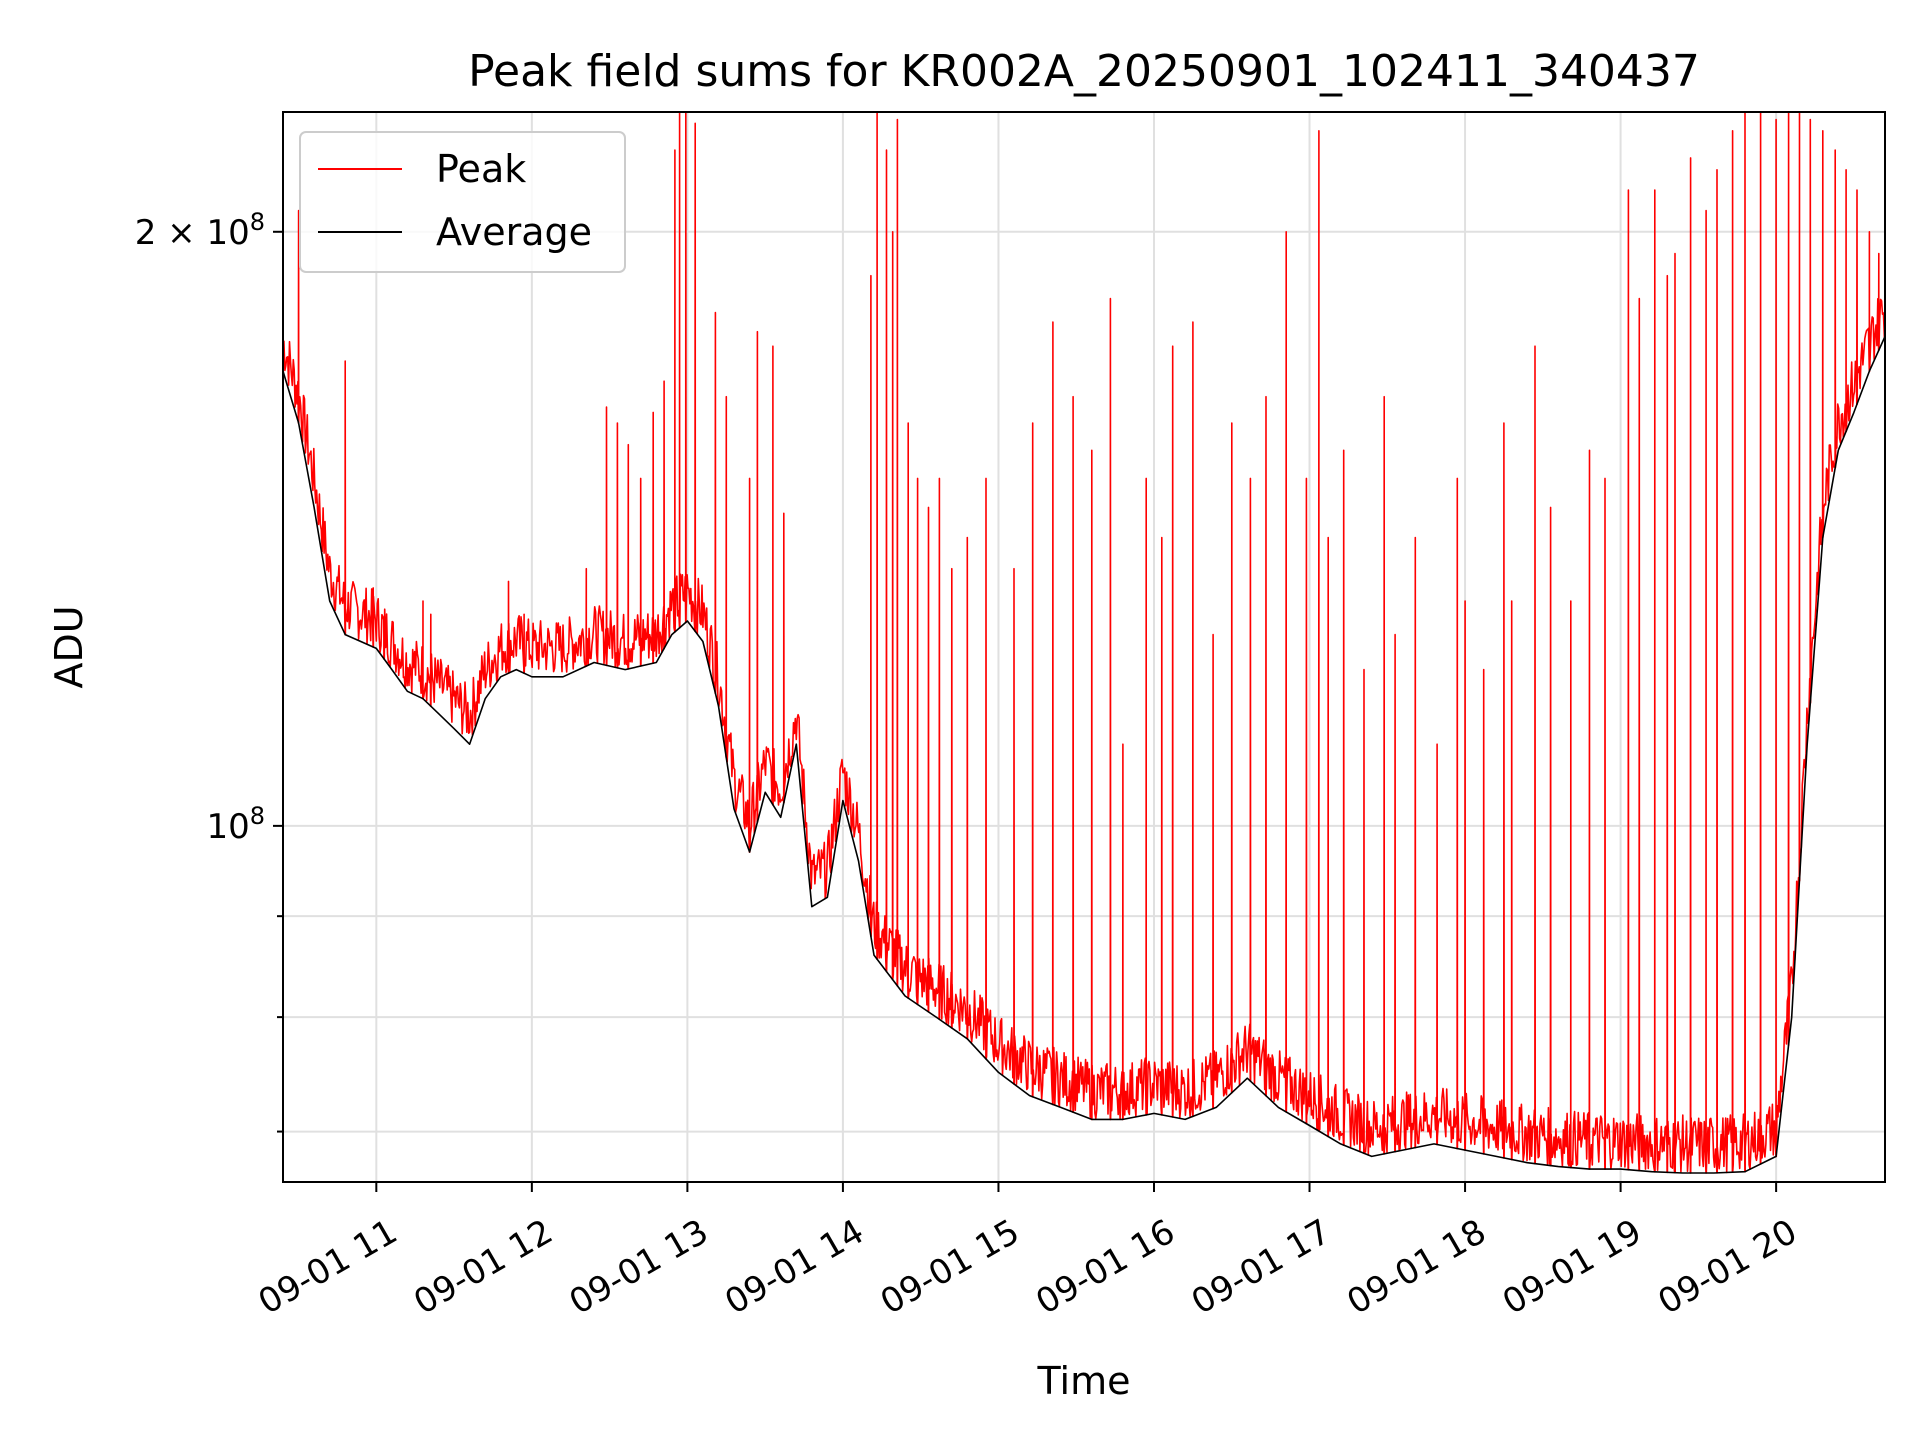  I want to click on legend-peak-label: Peak, so click(481, 169).